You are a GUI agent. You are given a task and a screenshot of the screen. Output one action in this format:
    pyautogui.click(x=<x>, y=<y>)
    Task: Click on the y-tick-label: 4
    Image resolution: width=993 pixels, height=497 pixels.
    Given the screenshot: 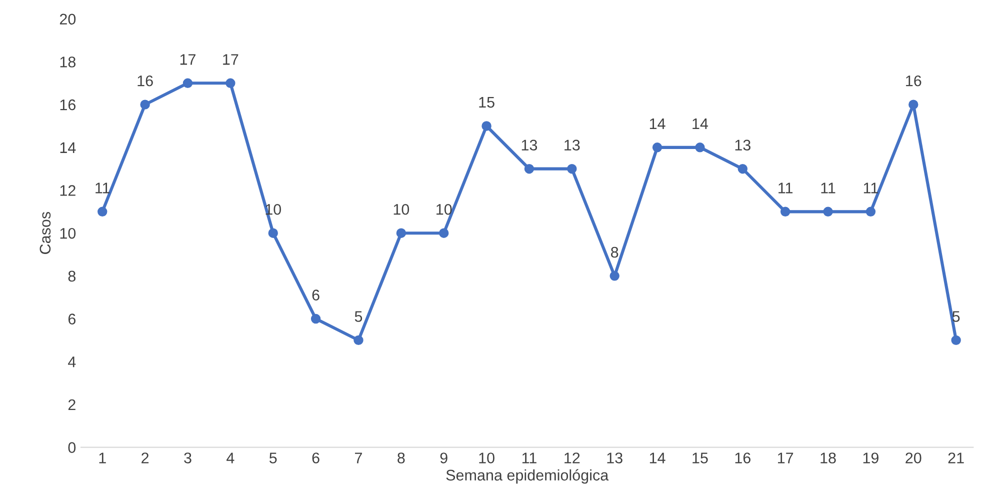 What is the action you would take?
    pyautogui.click(x=72, y=362)
    